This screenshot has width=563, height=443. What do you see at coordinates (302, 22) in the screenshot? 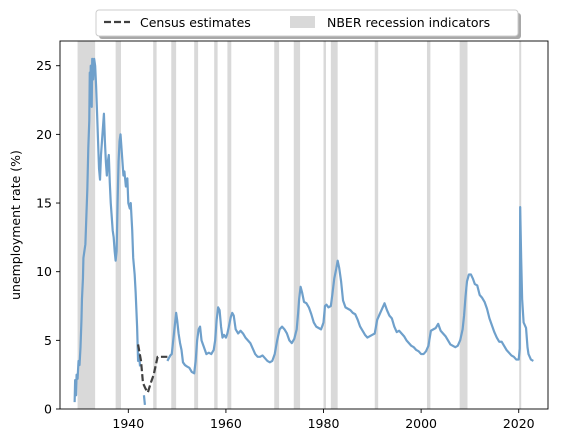
I see `legend-recession-swatch` at bounding box center [302, 22].